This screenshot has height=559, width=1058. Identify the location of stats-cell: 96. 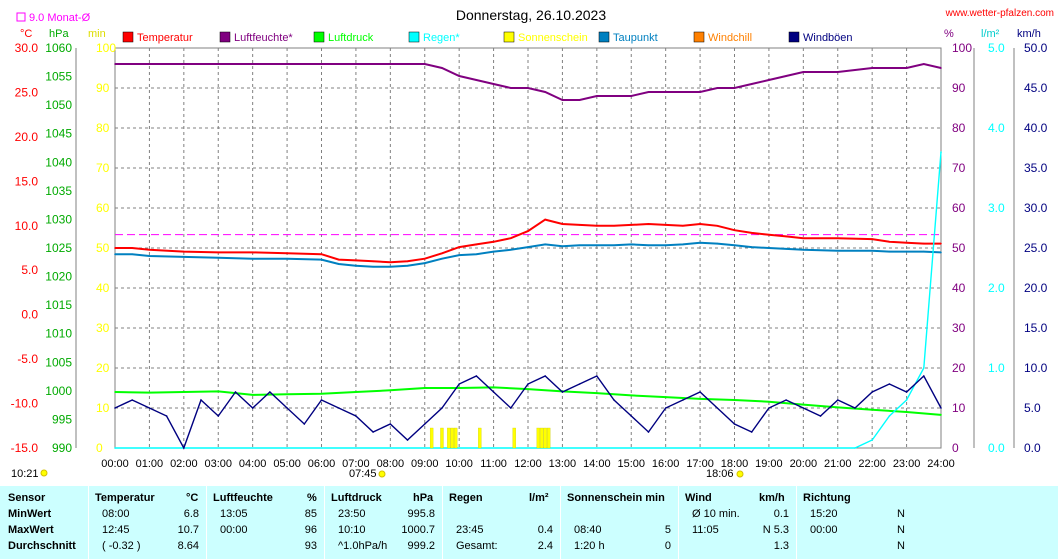
(310, 530).